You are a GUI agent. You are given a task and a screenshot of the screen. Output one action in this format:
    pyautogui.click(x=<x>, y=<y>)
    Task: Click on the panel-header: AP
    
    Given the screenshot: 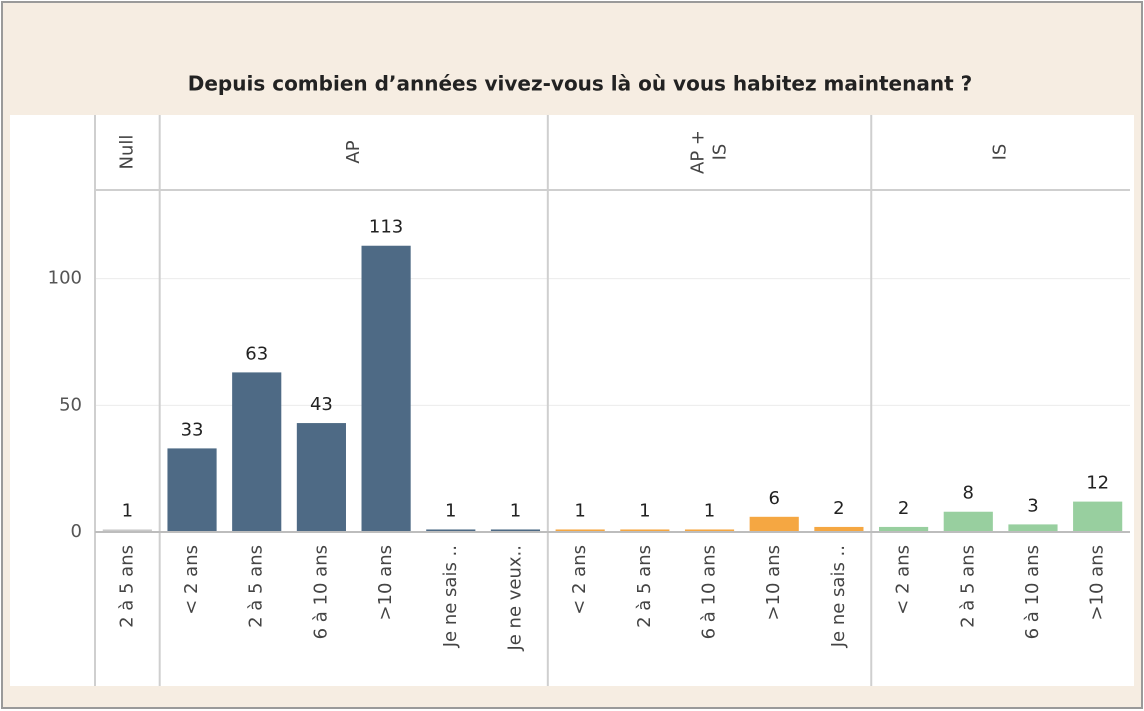 What is the action you would take?
    pyautogui.click(x=353, y=151)
    